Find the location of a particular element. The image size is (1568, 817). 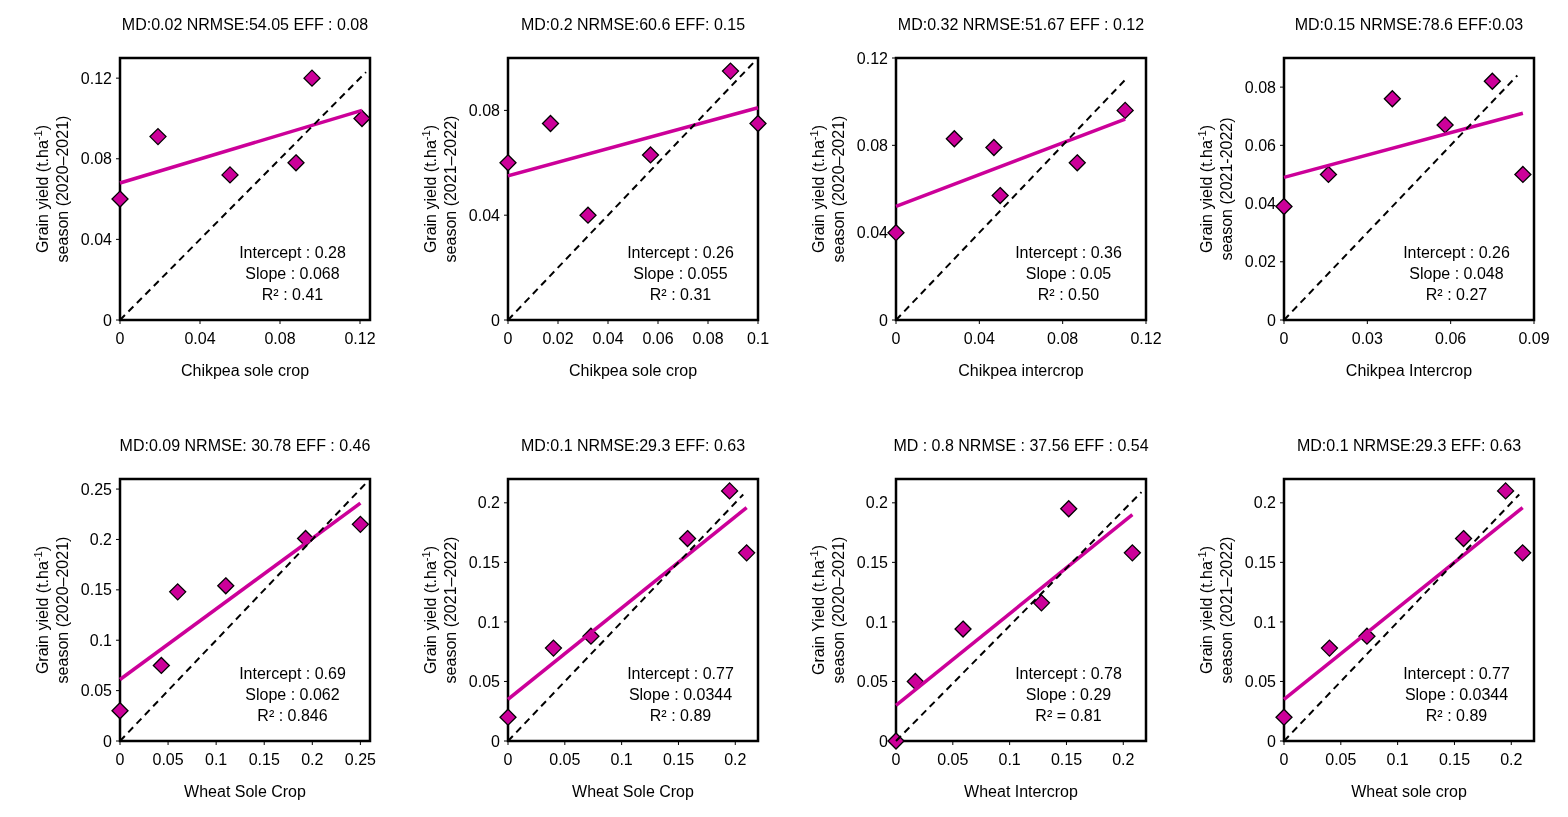

x-axis-title: Wheat Intercrop is located at coordinates (1021, 791).